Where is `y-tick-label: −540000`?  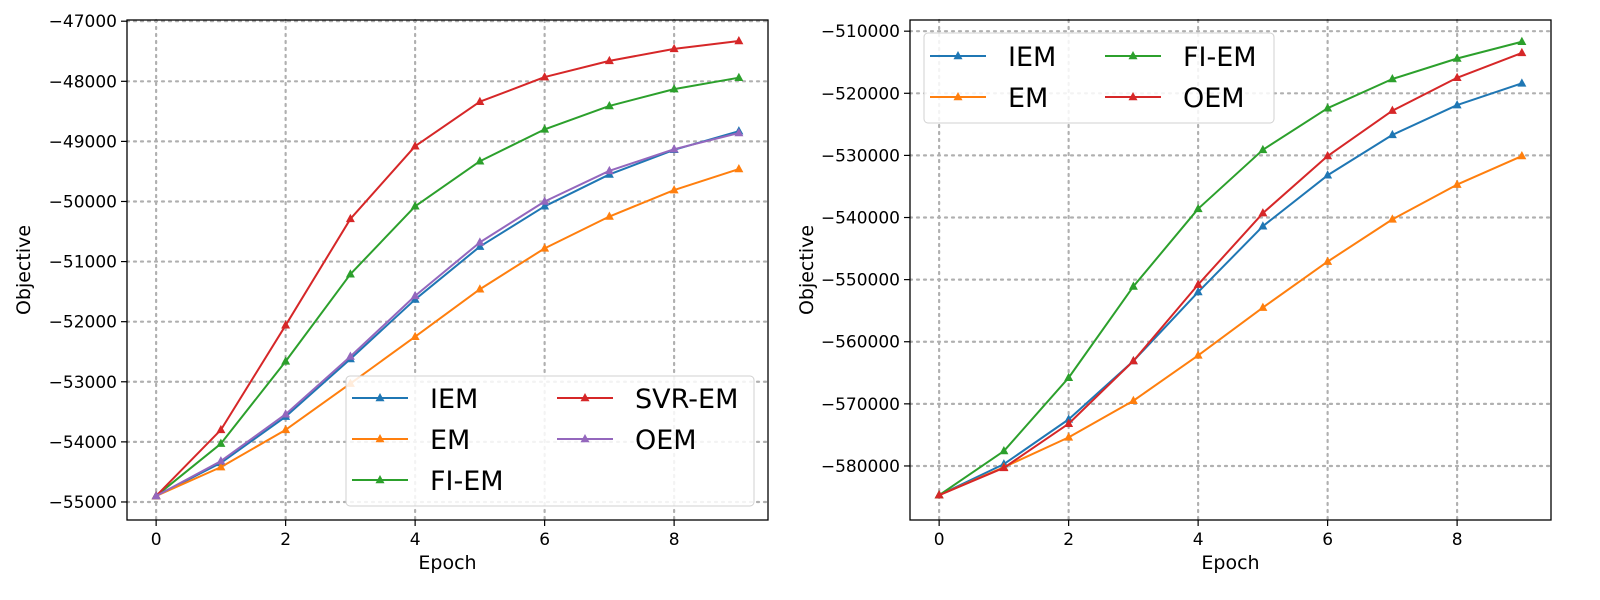
y-tick-label: −540000 is located at coordinates (860, 219).